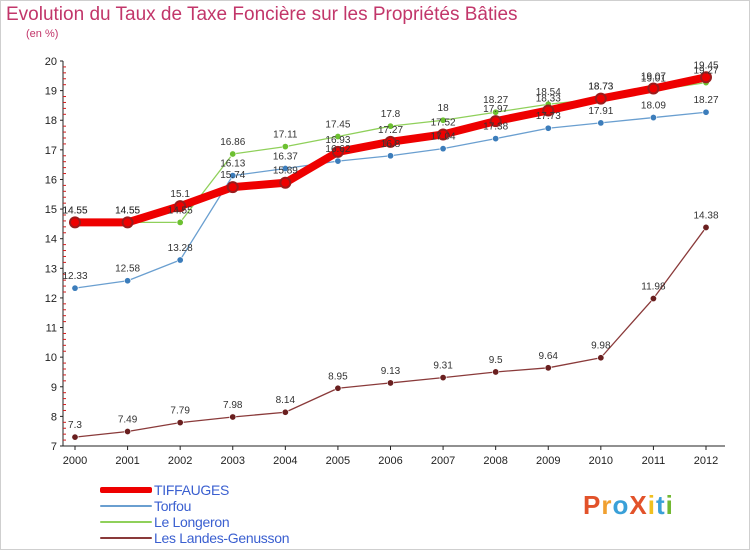 The width and height of the screenshot is (750, 550). What do you see at coordinates (443, 137) in the screenshot?
I see `data-label-torfou: 17.04` at bounding box center [443, 137].